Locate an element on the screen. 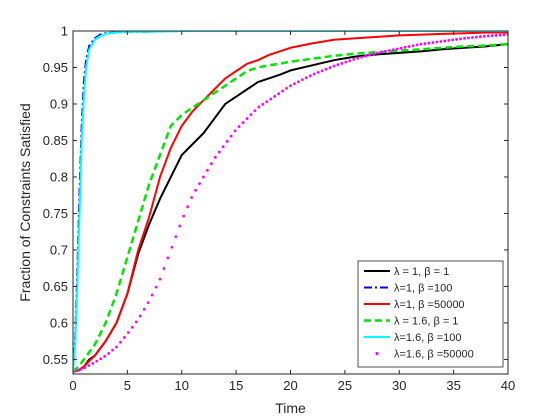 This screenshot has height=420, width=560. y-tick-label: 0.65 is located at coordinates (55, 286).